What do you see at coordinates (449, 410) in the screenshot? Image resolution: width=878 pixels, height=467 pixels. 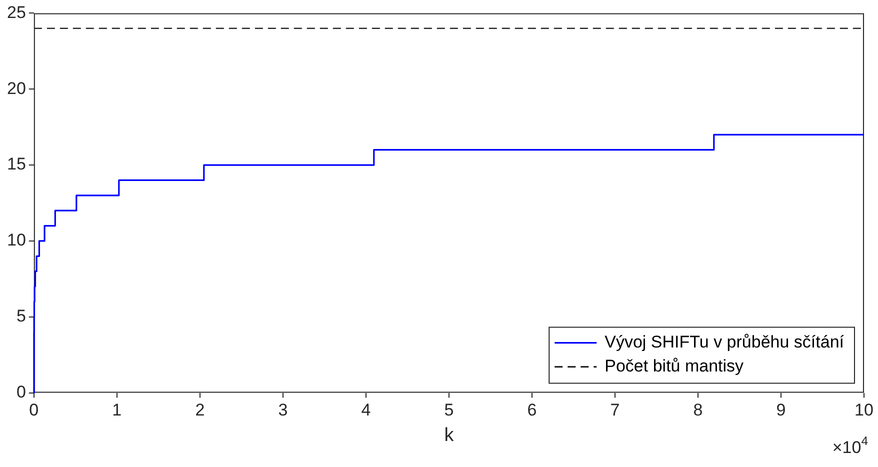 I see `x-tick-label: 5` at bounding box center [449, 410].